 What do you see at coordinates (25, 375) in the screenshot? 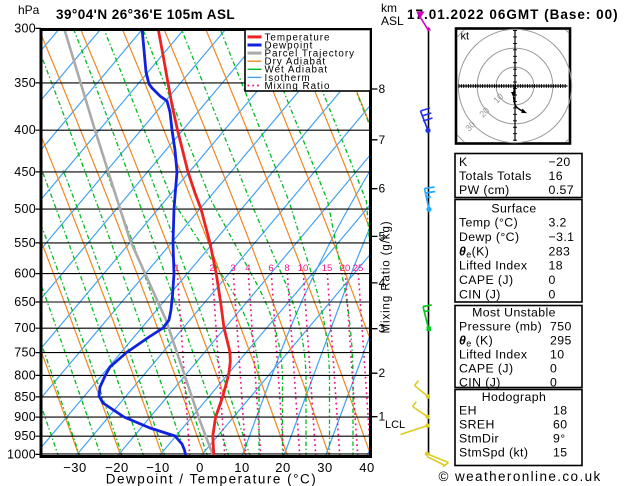
I see `svg-text: 800` at bounding box center [25, 375].